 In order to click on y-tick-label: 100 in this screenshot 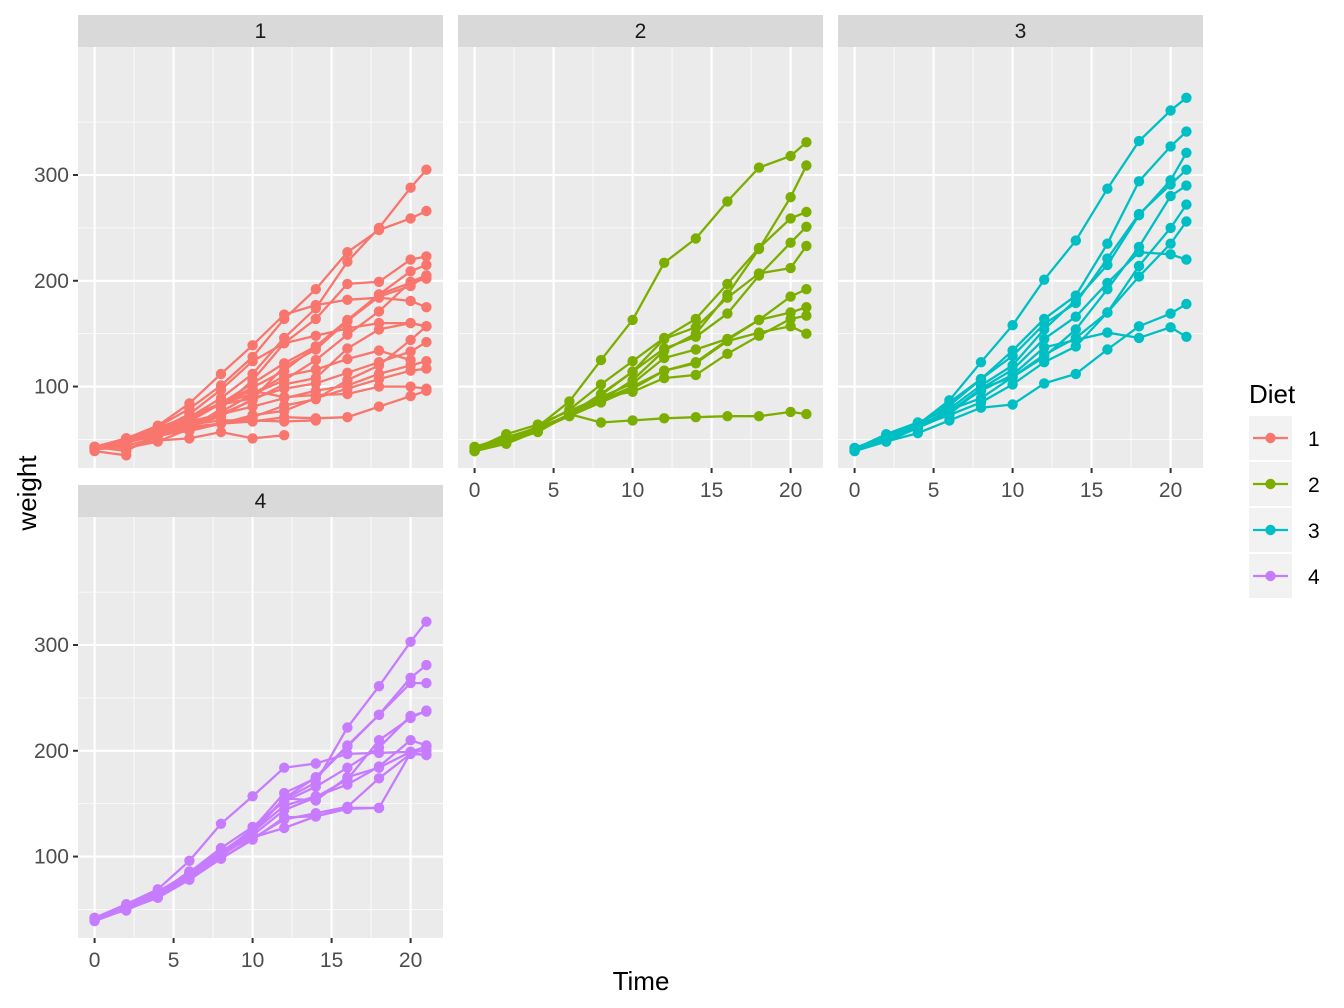, I will do `click(51, 857)`.